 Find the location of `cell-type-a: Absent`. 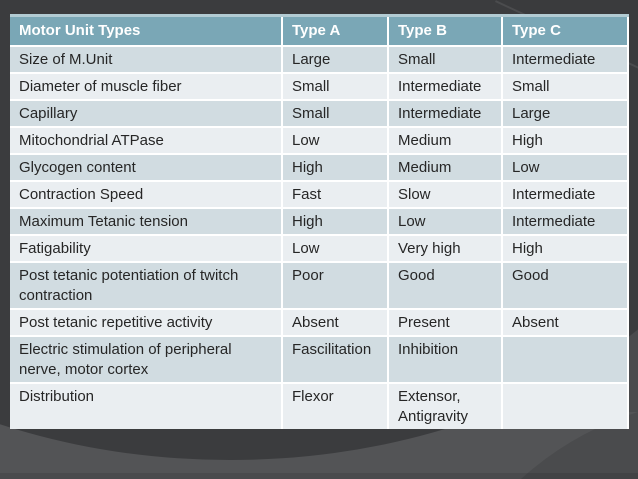

cell-type-a: Absent is located at coordinates (335, 323).